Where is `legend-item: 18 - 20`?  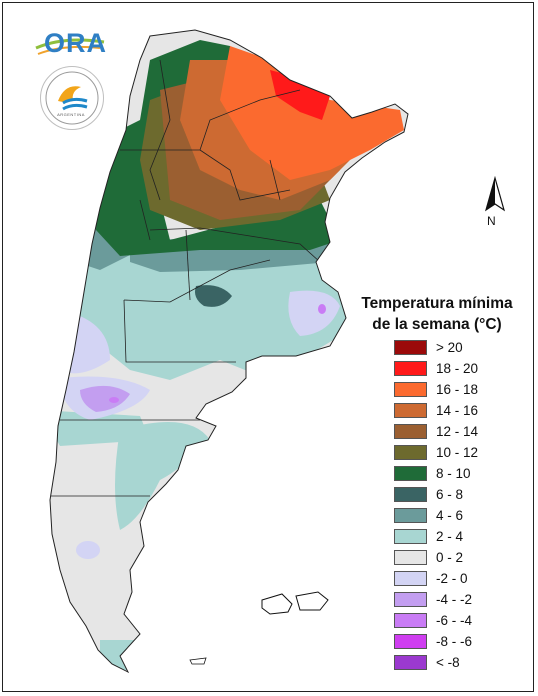 legend-item: 18 - 20 is located at coordinates (454, 368).